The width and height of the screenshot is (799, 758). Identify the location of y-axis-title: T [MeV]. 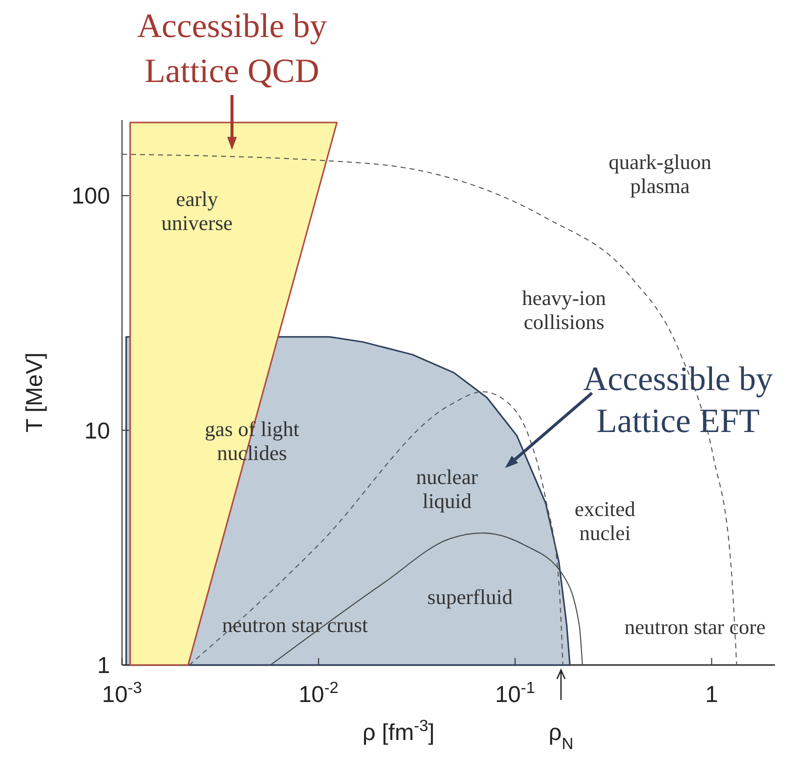
(34, 392).